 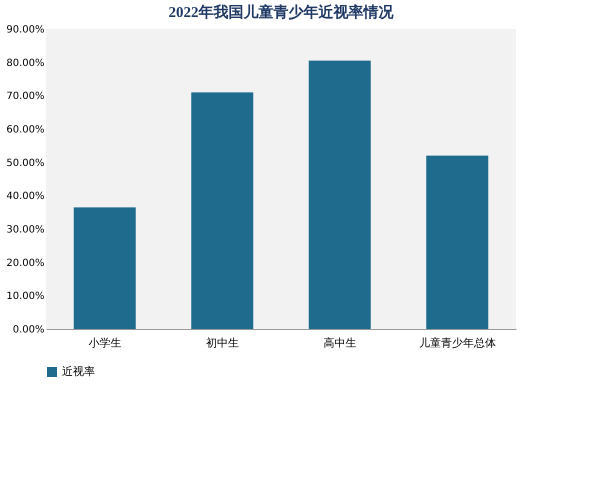 What do you see at coordinates (28, 330) in the screenshot?
I see `y-tick-label: 0.00%` at bounding box center [28, 330].